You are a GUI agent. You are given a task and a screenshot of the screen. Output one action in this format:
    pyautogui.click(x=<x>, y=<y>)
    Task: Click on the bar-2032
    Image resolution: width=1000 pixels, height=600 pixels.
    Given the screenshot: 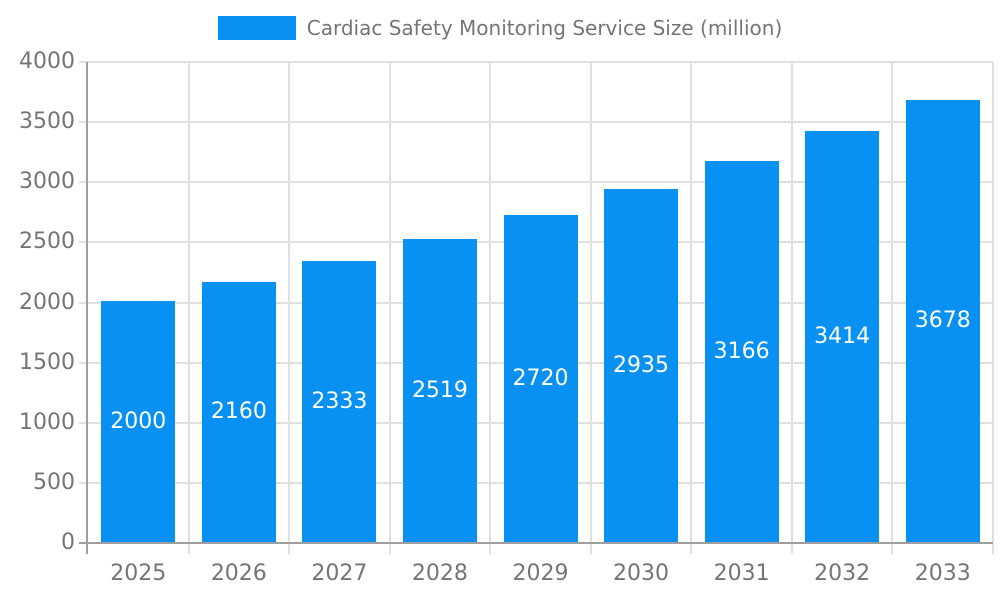 What is the action you would take?
    pyautogui.click(x=842, y=336)
    